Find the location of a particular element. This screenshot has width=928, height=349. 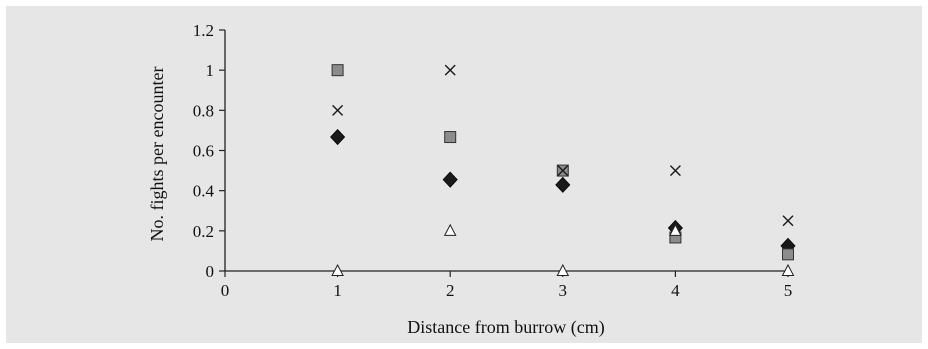

y-tick-label: 0.2 is located at coordinates (203, 231).